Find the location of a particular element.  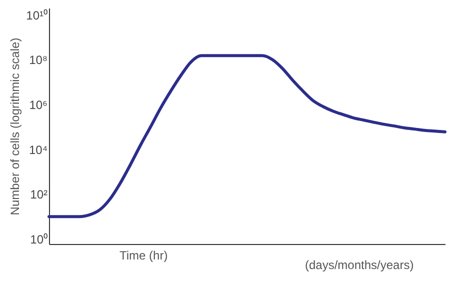

y-tick-label: 10⁰ is located at coordinates (39, 239).